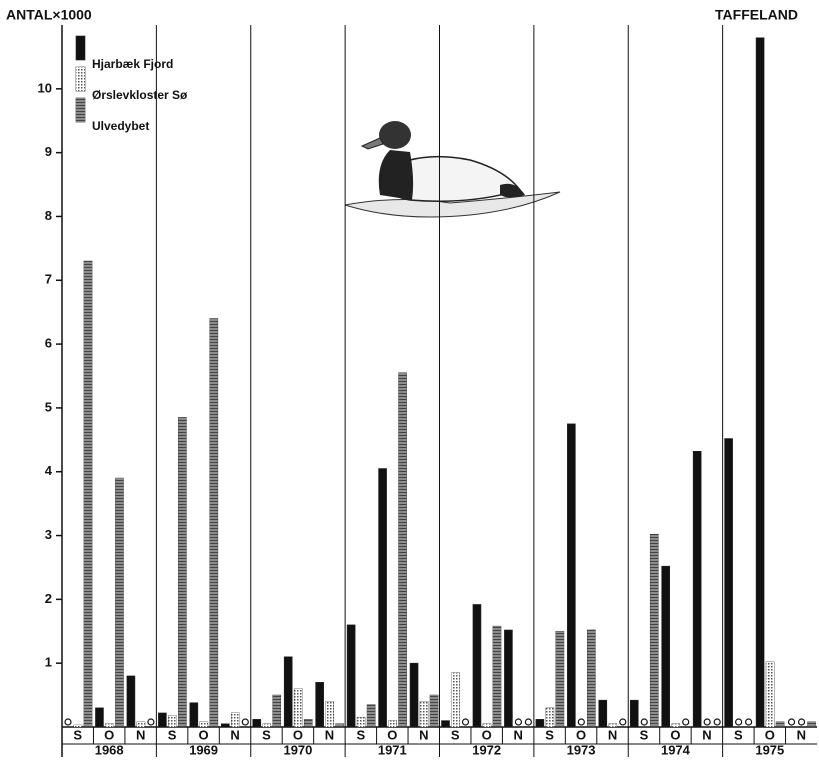 Image resolution: width=819 pixels, height=762 pixels. Describe the element at coordinates (140, 95) in the screenshot. I see `legend-label: Ørslevkloster Sø` at that location.